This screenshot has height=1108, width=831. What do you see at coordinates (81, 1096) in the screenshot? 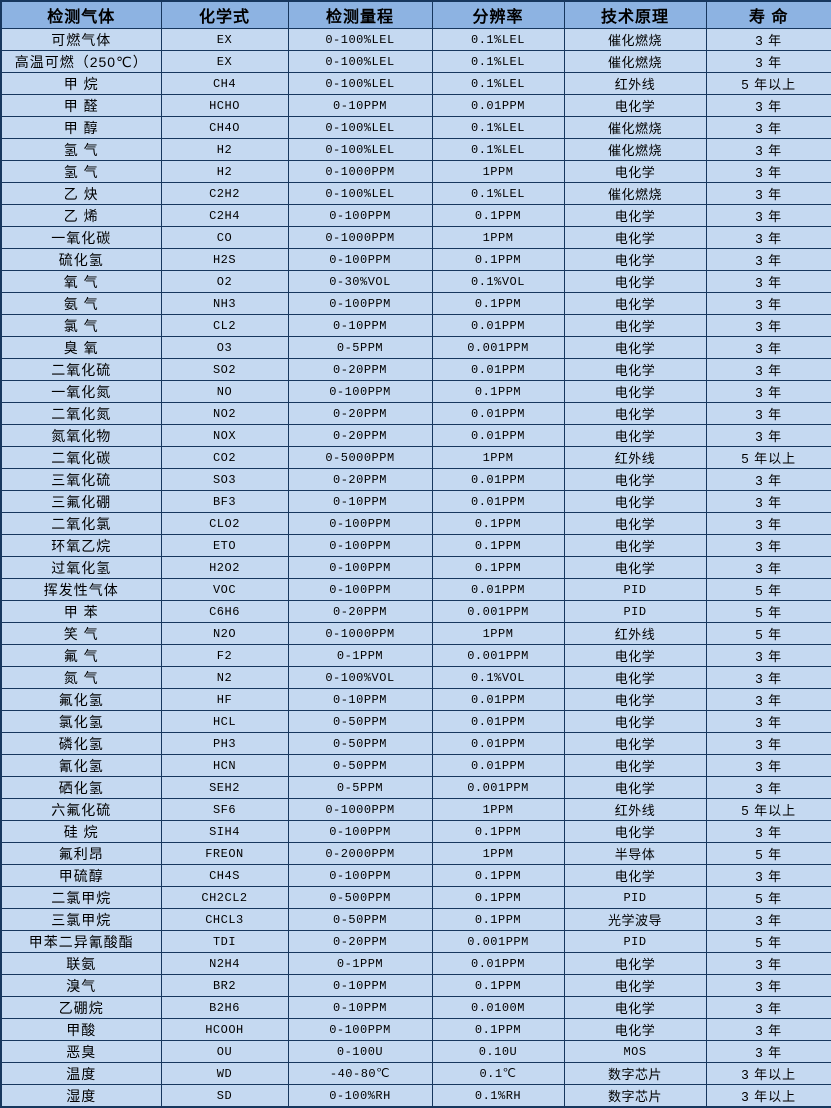
I see `cell-gas-name: 湿度` at bounding box center [81, 1096].